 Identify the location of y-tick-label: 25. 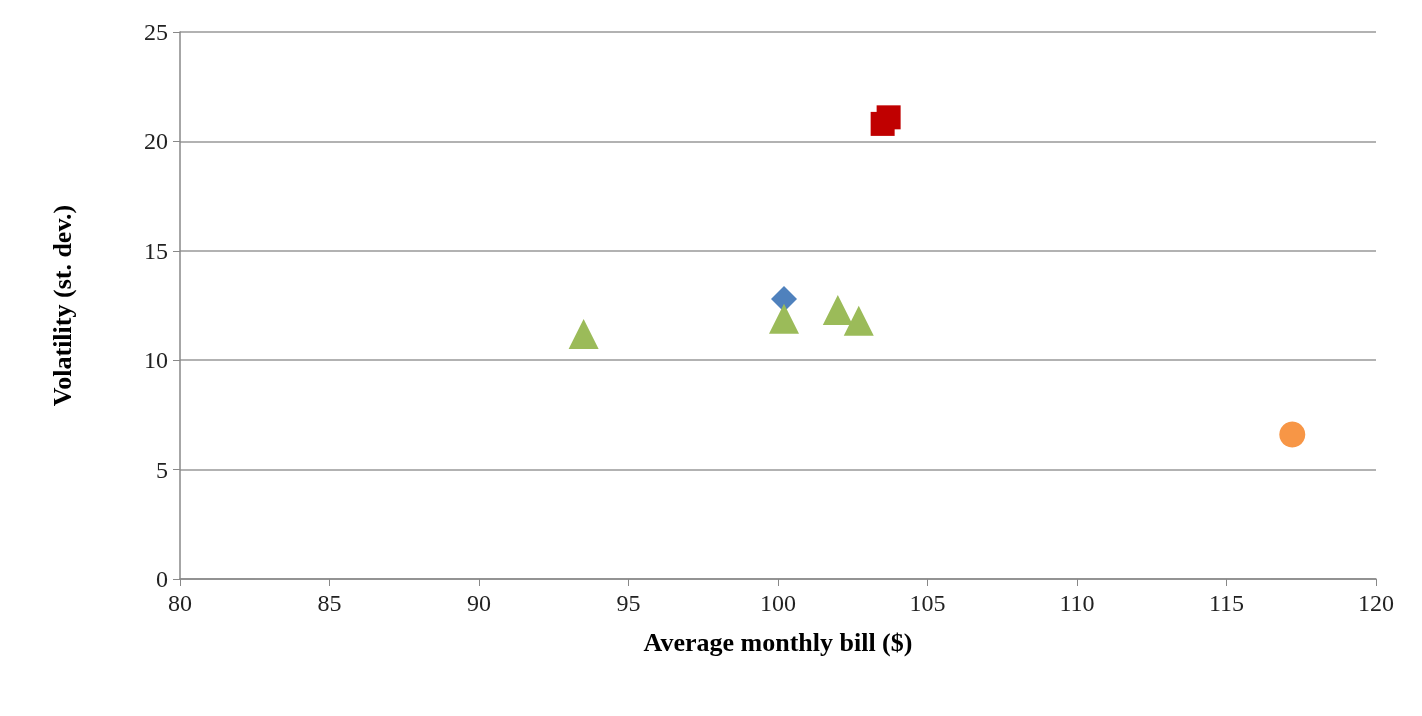
(156, 32).